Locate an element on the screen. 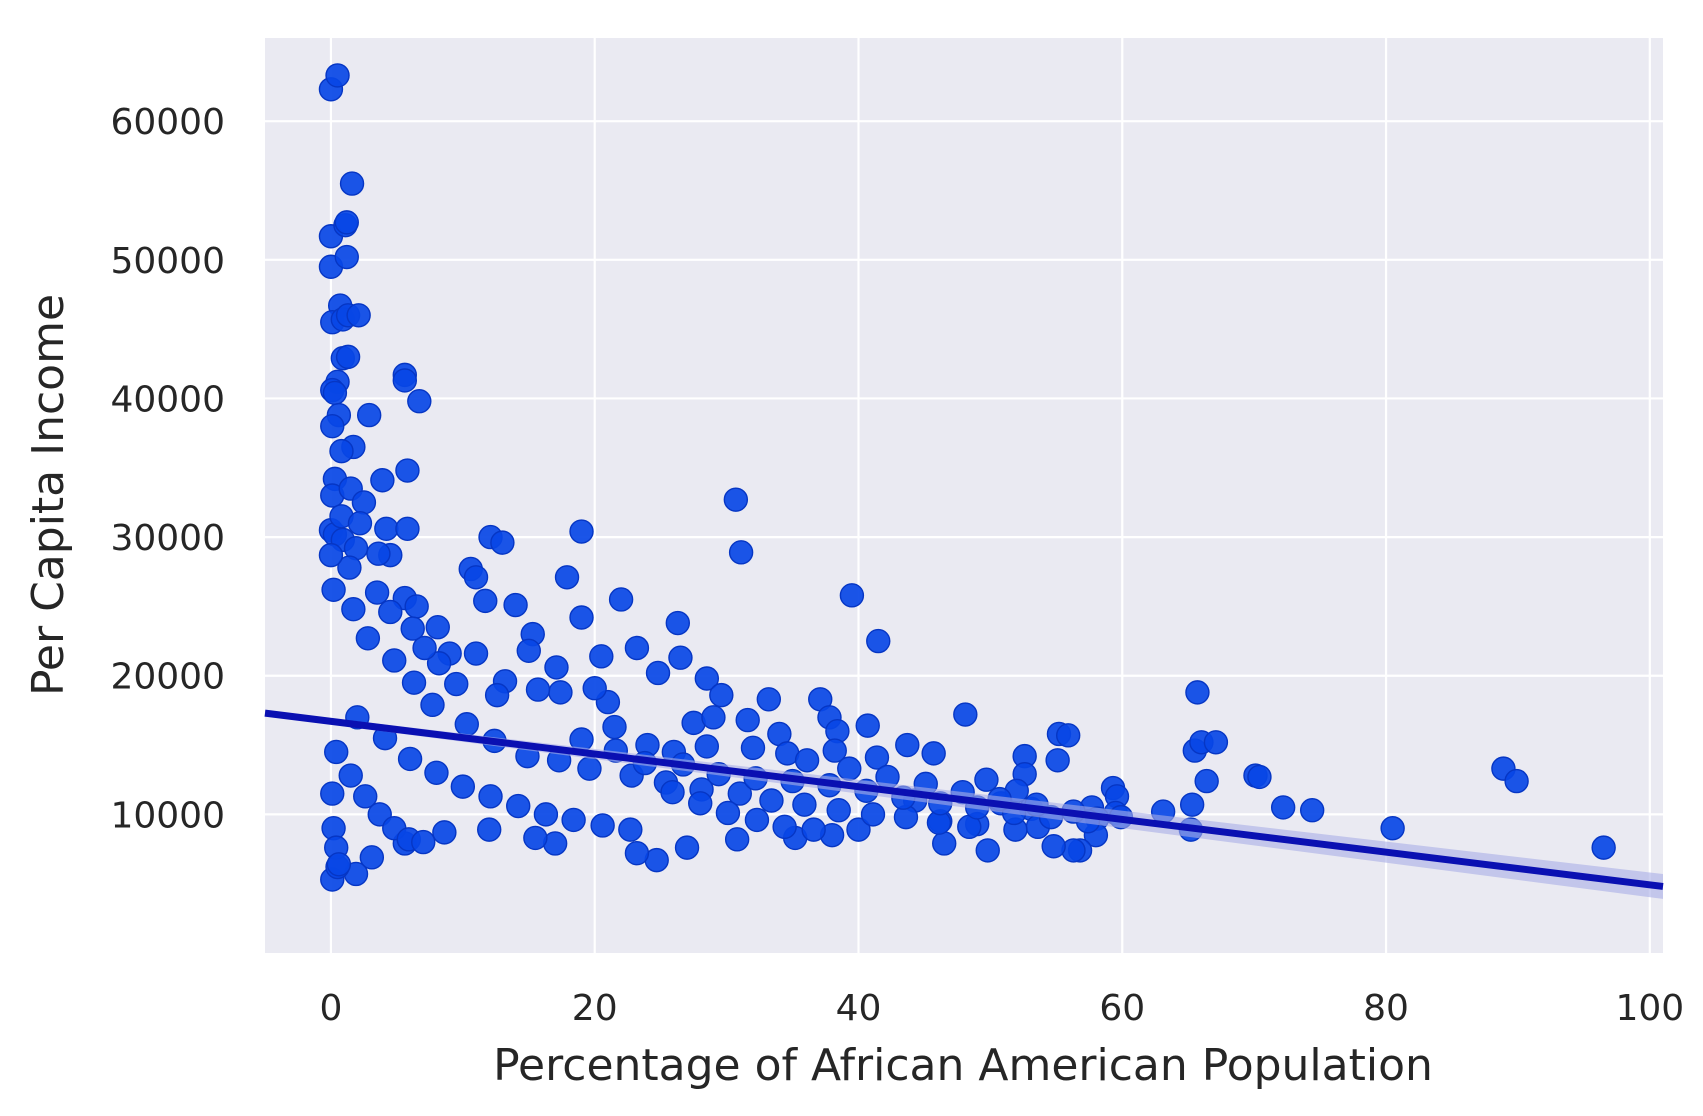  y-tick-labels: 10000 20000 30000 40000 50000 60000 is located at coordinates (167, 469).